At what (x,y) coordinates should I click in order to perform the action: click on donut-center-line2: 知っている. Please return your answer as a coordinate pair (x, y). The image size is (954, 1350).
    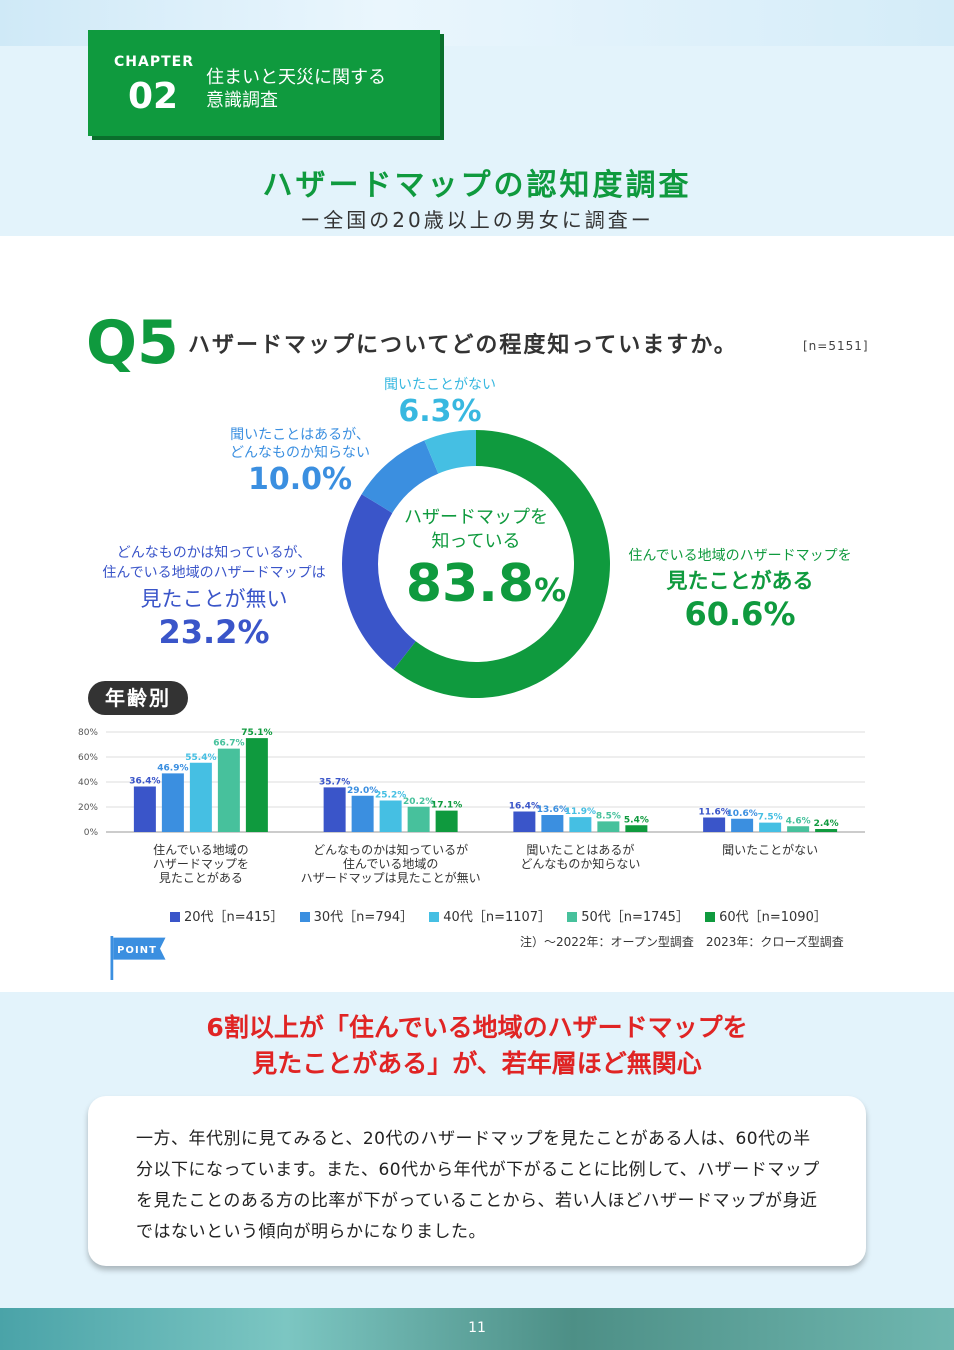
    Looking at the image, I should click on (476, 541).